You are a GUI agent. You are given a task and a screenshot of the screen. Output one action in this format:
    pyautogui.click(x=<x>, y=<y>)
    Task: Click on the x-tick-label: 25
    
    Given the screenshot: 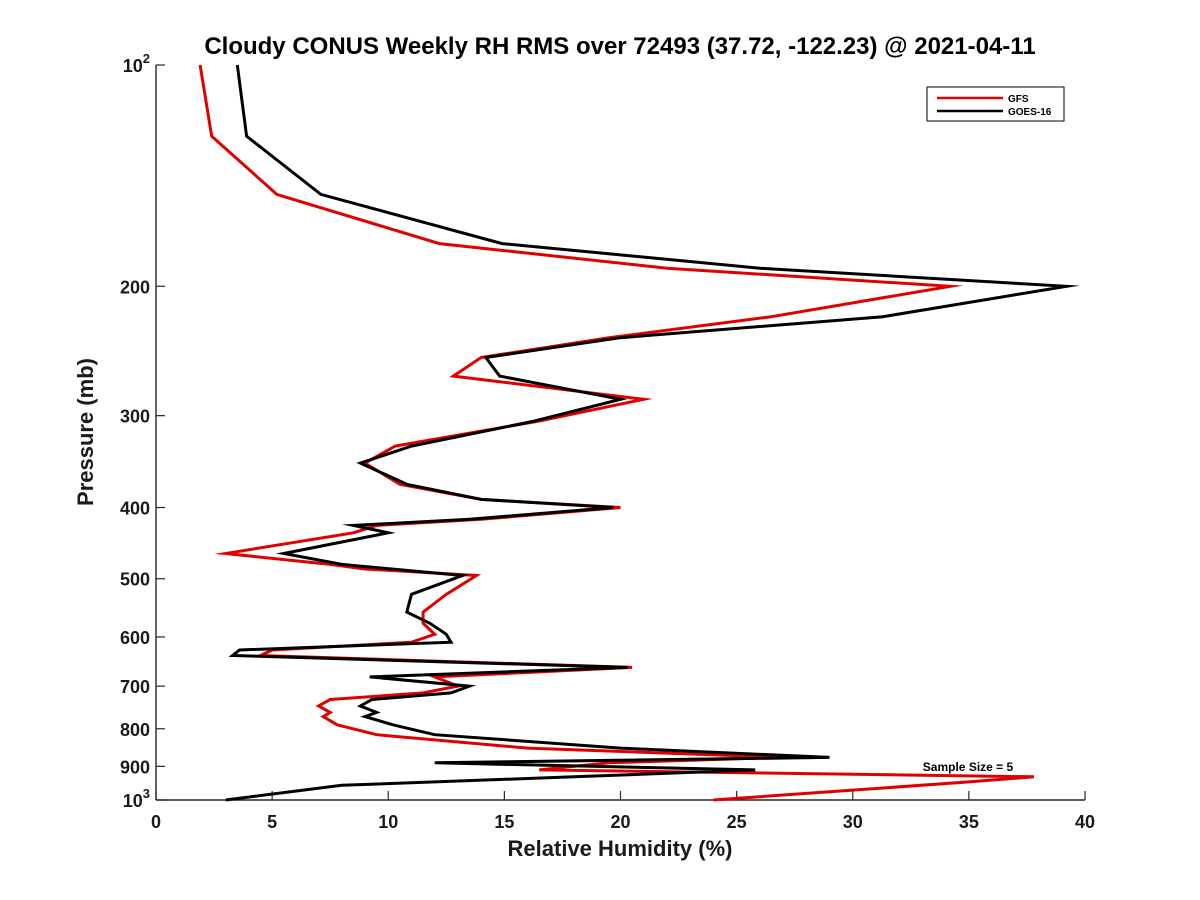 What is the action you would take?
    pyautogui.click(x=737, y=822)
    